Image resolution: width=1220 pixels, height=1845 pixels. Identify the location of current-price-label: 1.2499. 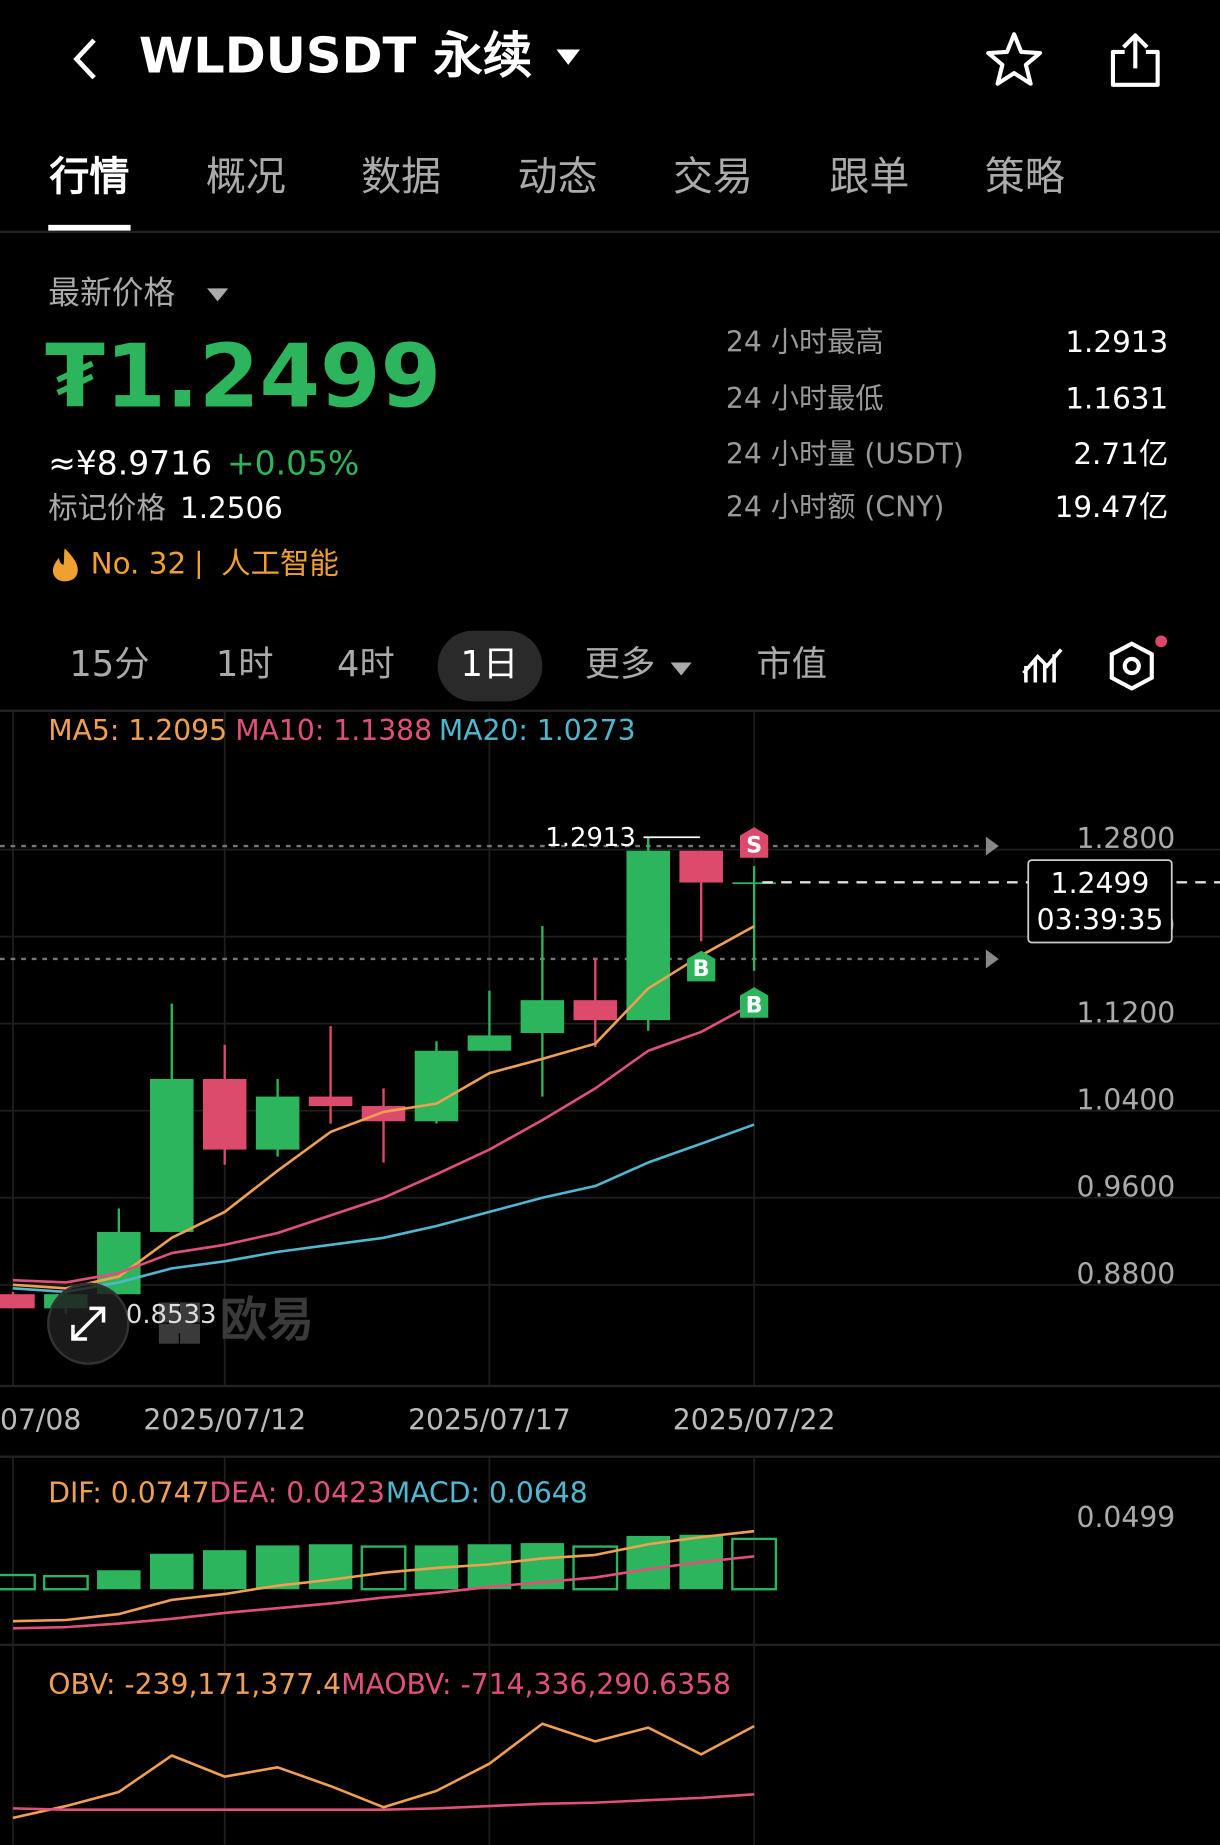
(1100, 883).